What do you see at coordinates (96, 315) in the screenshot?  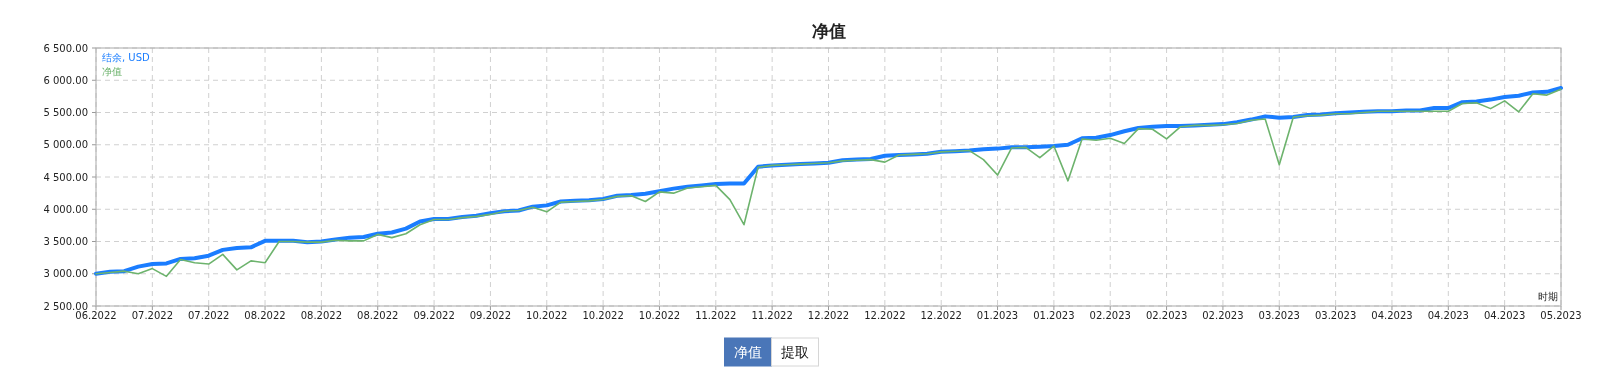 I see `x-tick-label: 06.2022` at bounding box center [96, 315].